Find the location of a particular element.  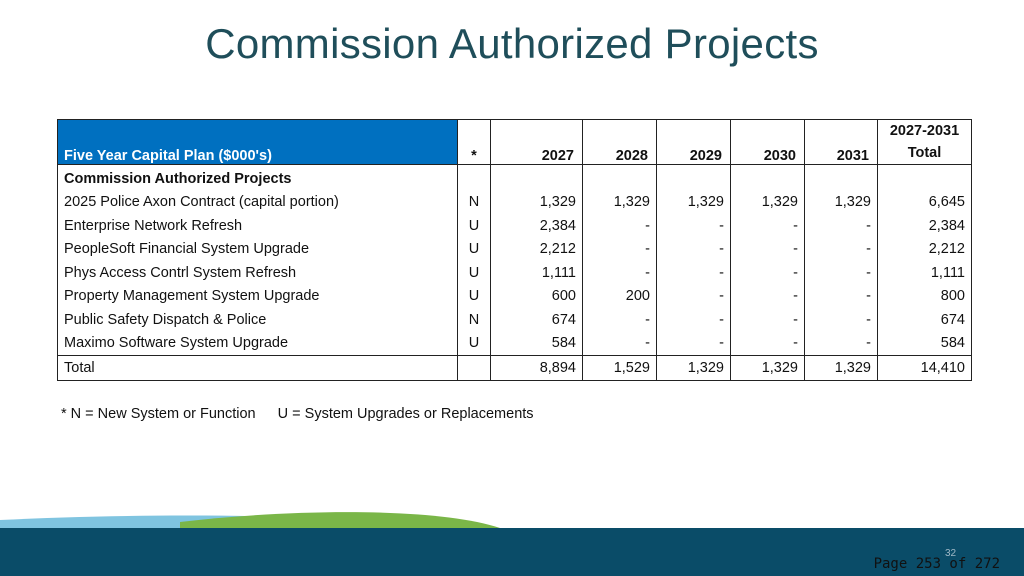

page-label: Page 253 of 272 is located at coordinates (936, 564).